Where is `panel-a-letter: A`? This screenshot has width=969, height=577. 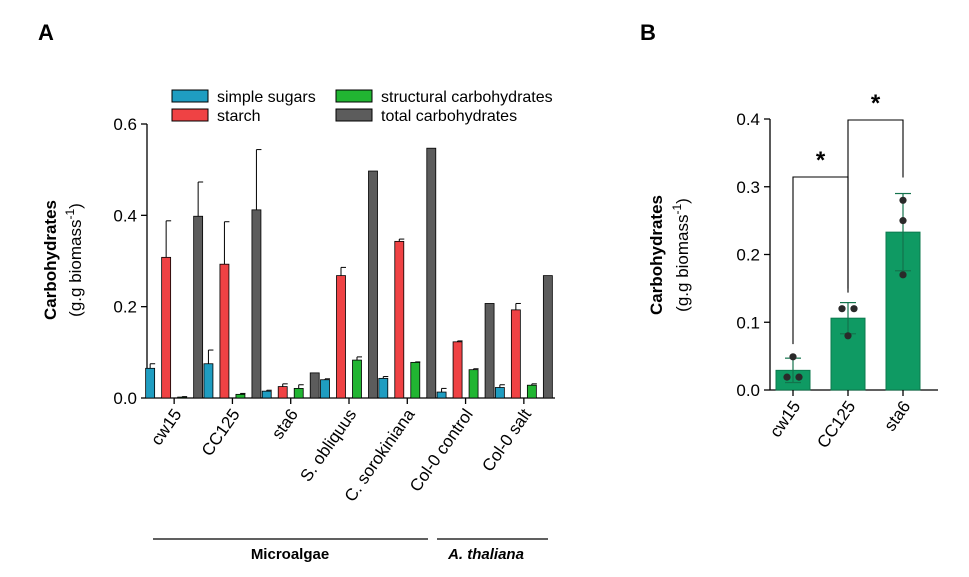 panel-a-letter: A is located at coordinates (46, 32).